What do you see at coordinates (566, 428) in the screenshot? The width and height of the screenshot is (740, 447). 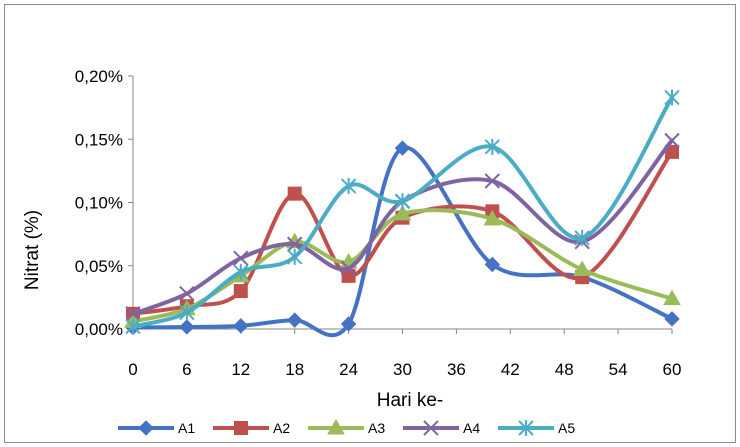 I see `legend-label-a5: A5` at bounding box center [566, 428].